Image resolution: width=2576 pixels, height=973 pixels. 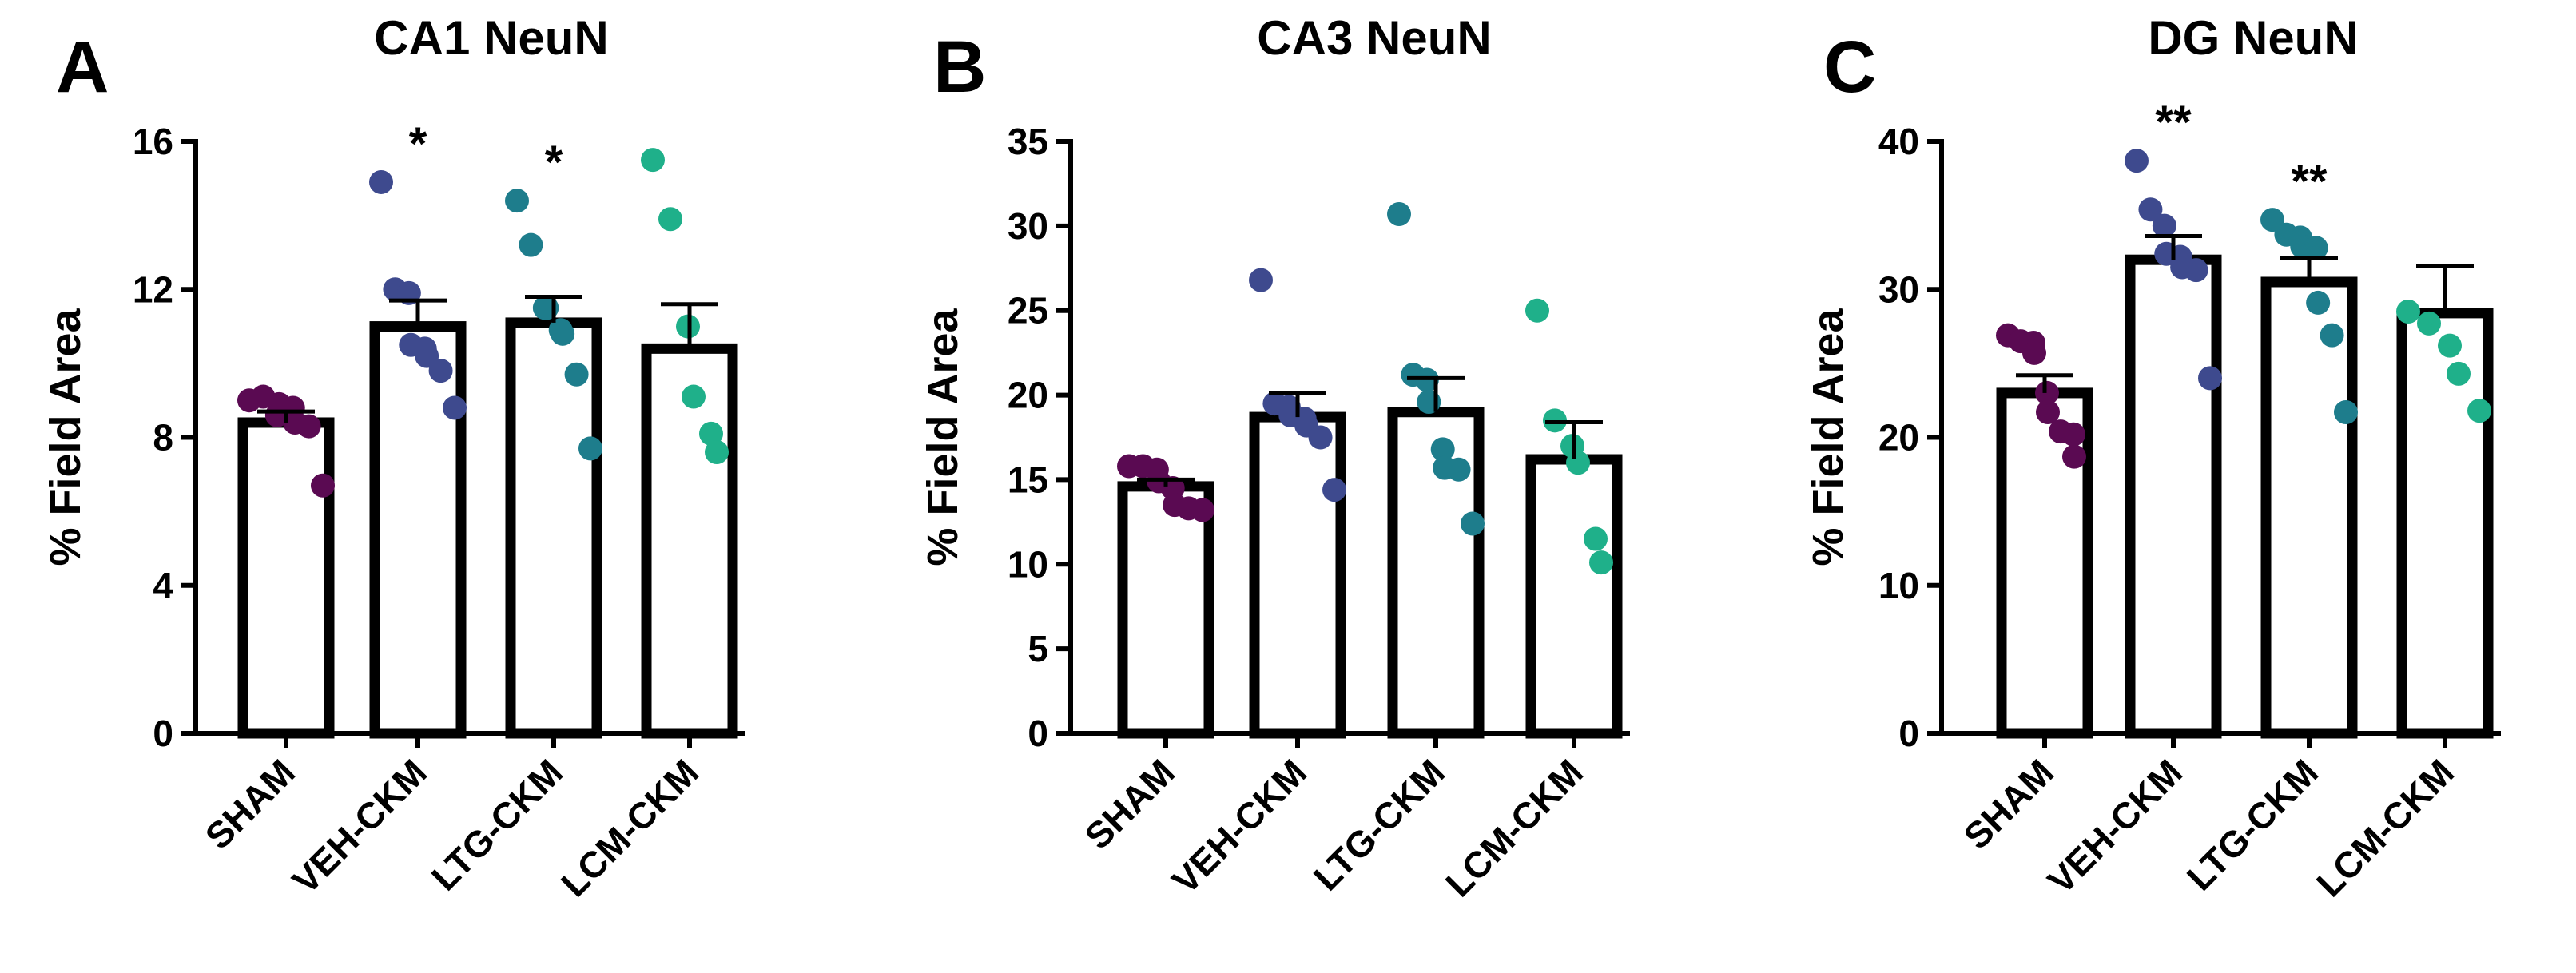 I want to click on y-tick-label: 8, so click(x=163, y=438).